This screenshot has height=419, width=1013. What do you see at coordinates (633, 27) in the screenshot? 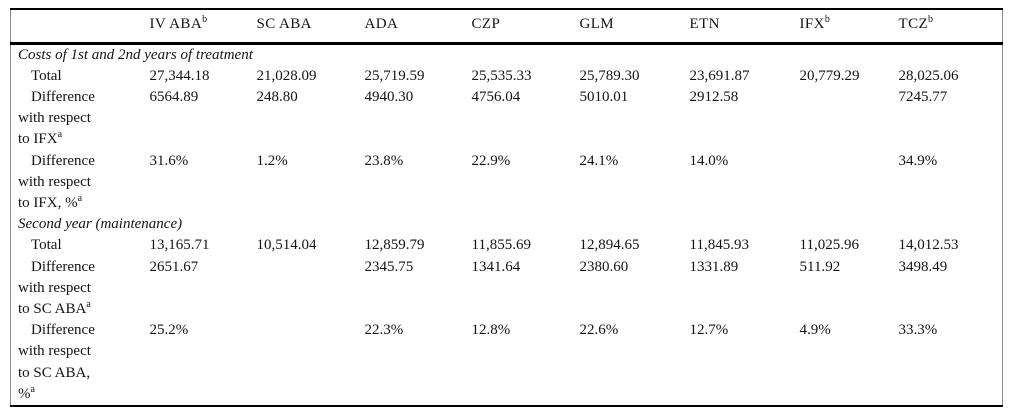
I see `column-header-glm: GLM` at bounding box center [633, 27].